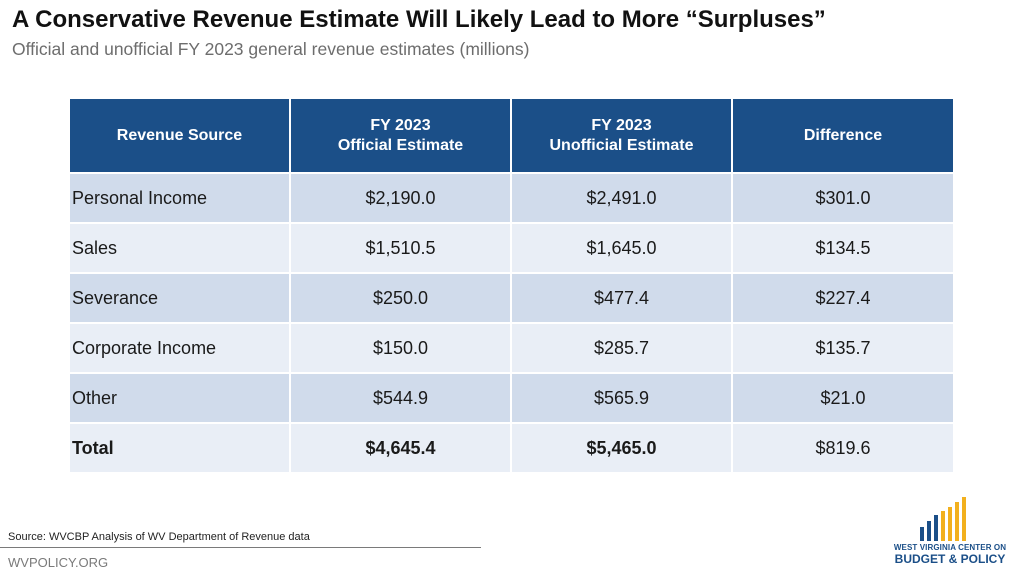 Image resolution: width=1024 pixels, height=576 pixels. I want to click on cell-unofficial: $477.4, so click(622, 297).